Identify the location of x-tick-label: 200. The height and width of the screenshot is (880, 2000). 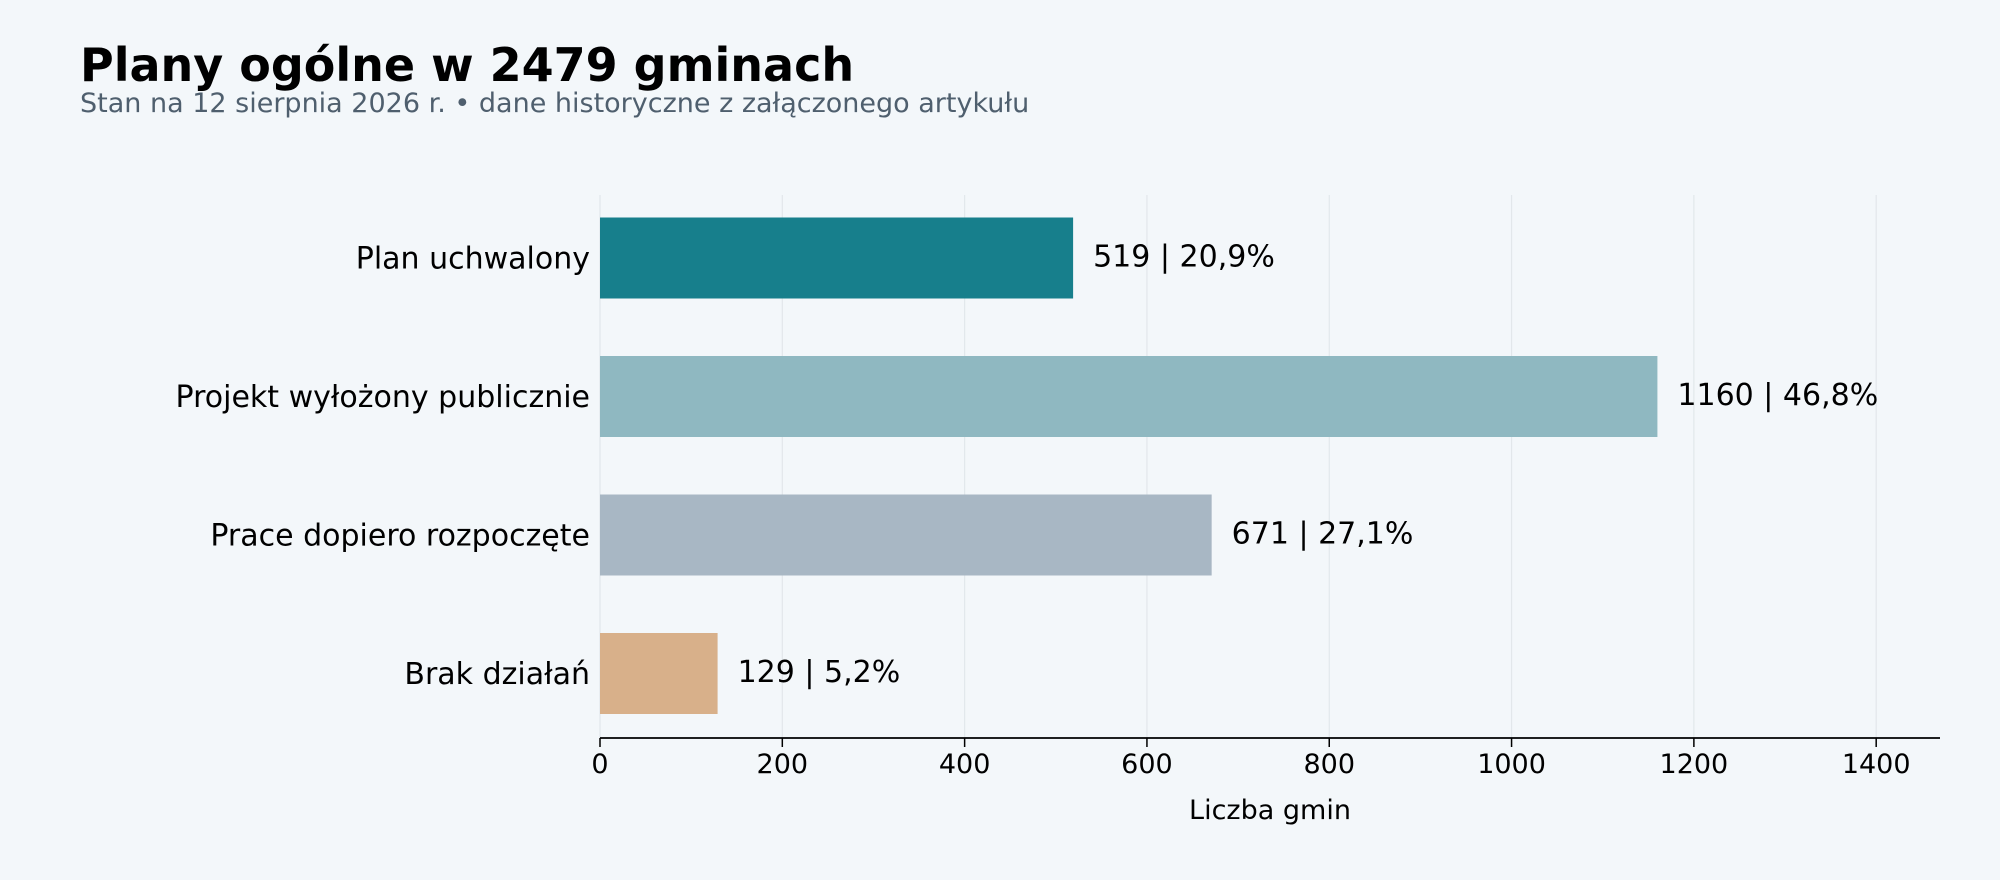
(783, 764).